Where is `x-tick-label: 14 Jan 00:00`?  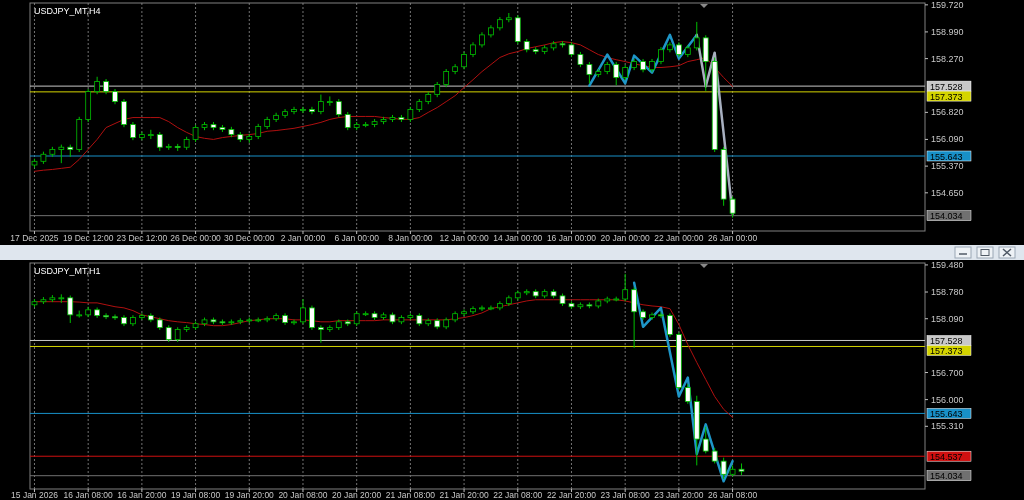 x-tick-label: 14 Jan 00:00 is located at coordinates (518, 238).